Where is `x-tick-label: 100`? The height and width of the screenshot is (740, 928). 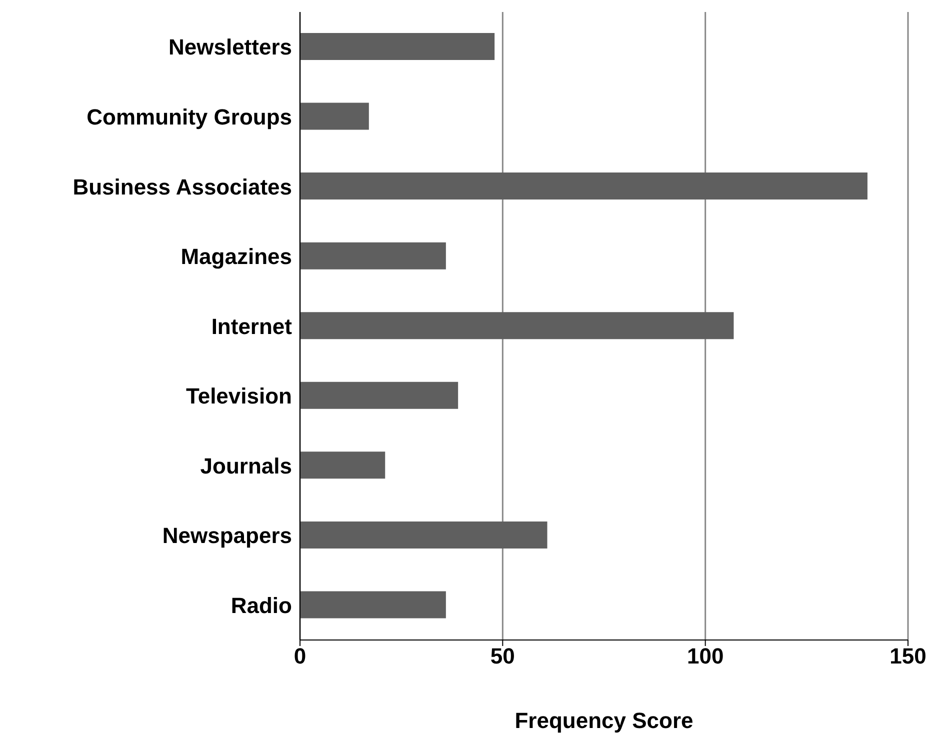
x-tick-label: 100 is located at coordinates (705, 656).